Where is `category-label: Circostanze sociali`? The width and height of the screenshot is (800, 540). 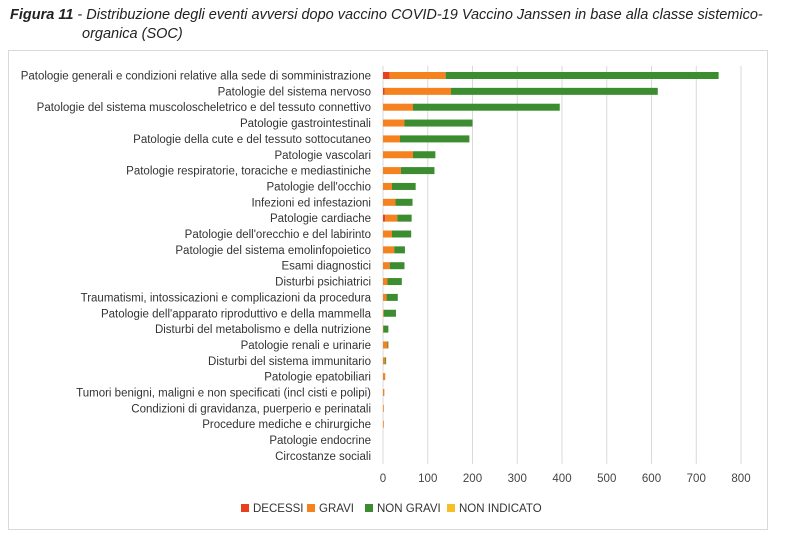
category-label: Circostanze sociali is located at coordinates (323, 457).